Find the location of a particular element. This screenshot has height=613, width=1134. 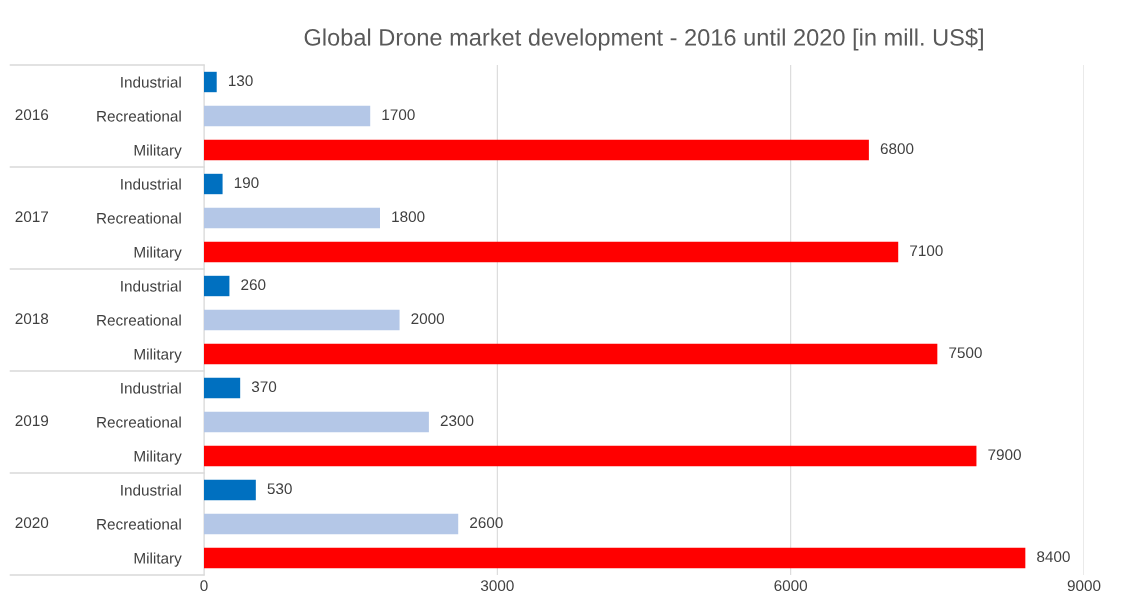

text: 2016 is located at coordinates (32, 115).